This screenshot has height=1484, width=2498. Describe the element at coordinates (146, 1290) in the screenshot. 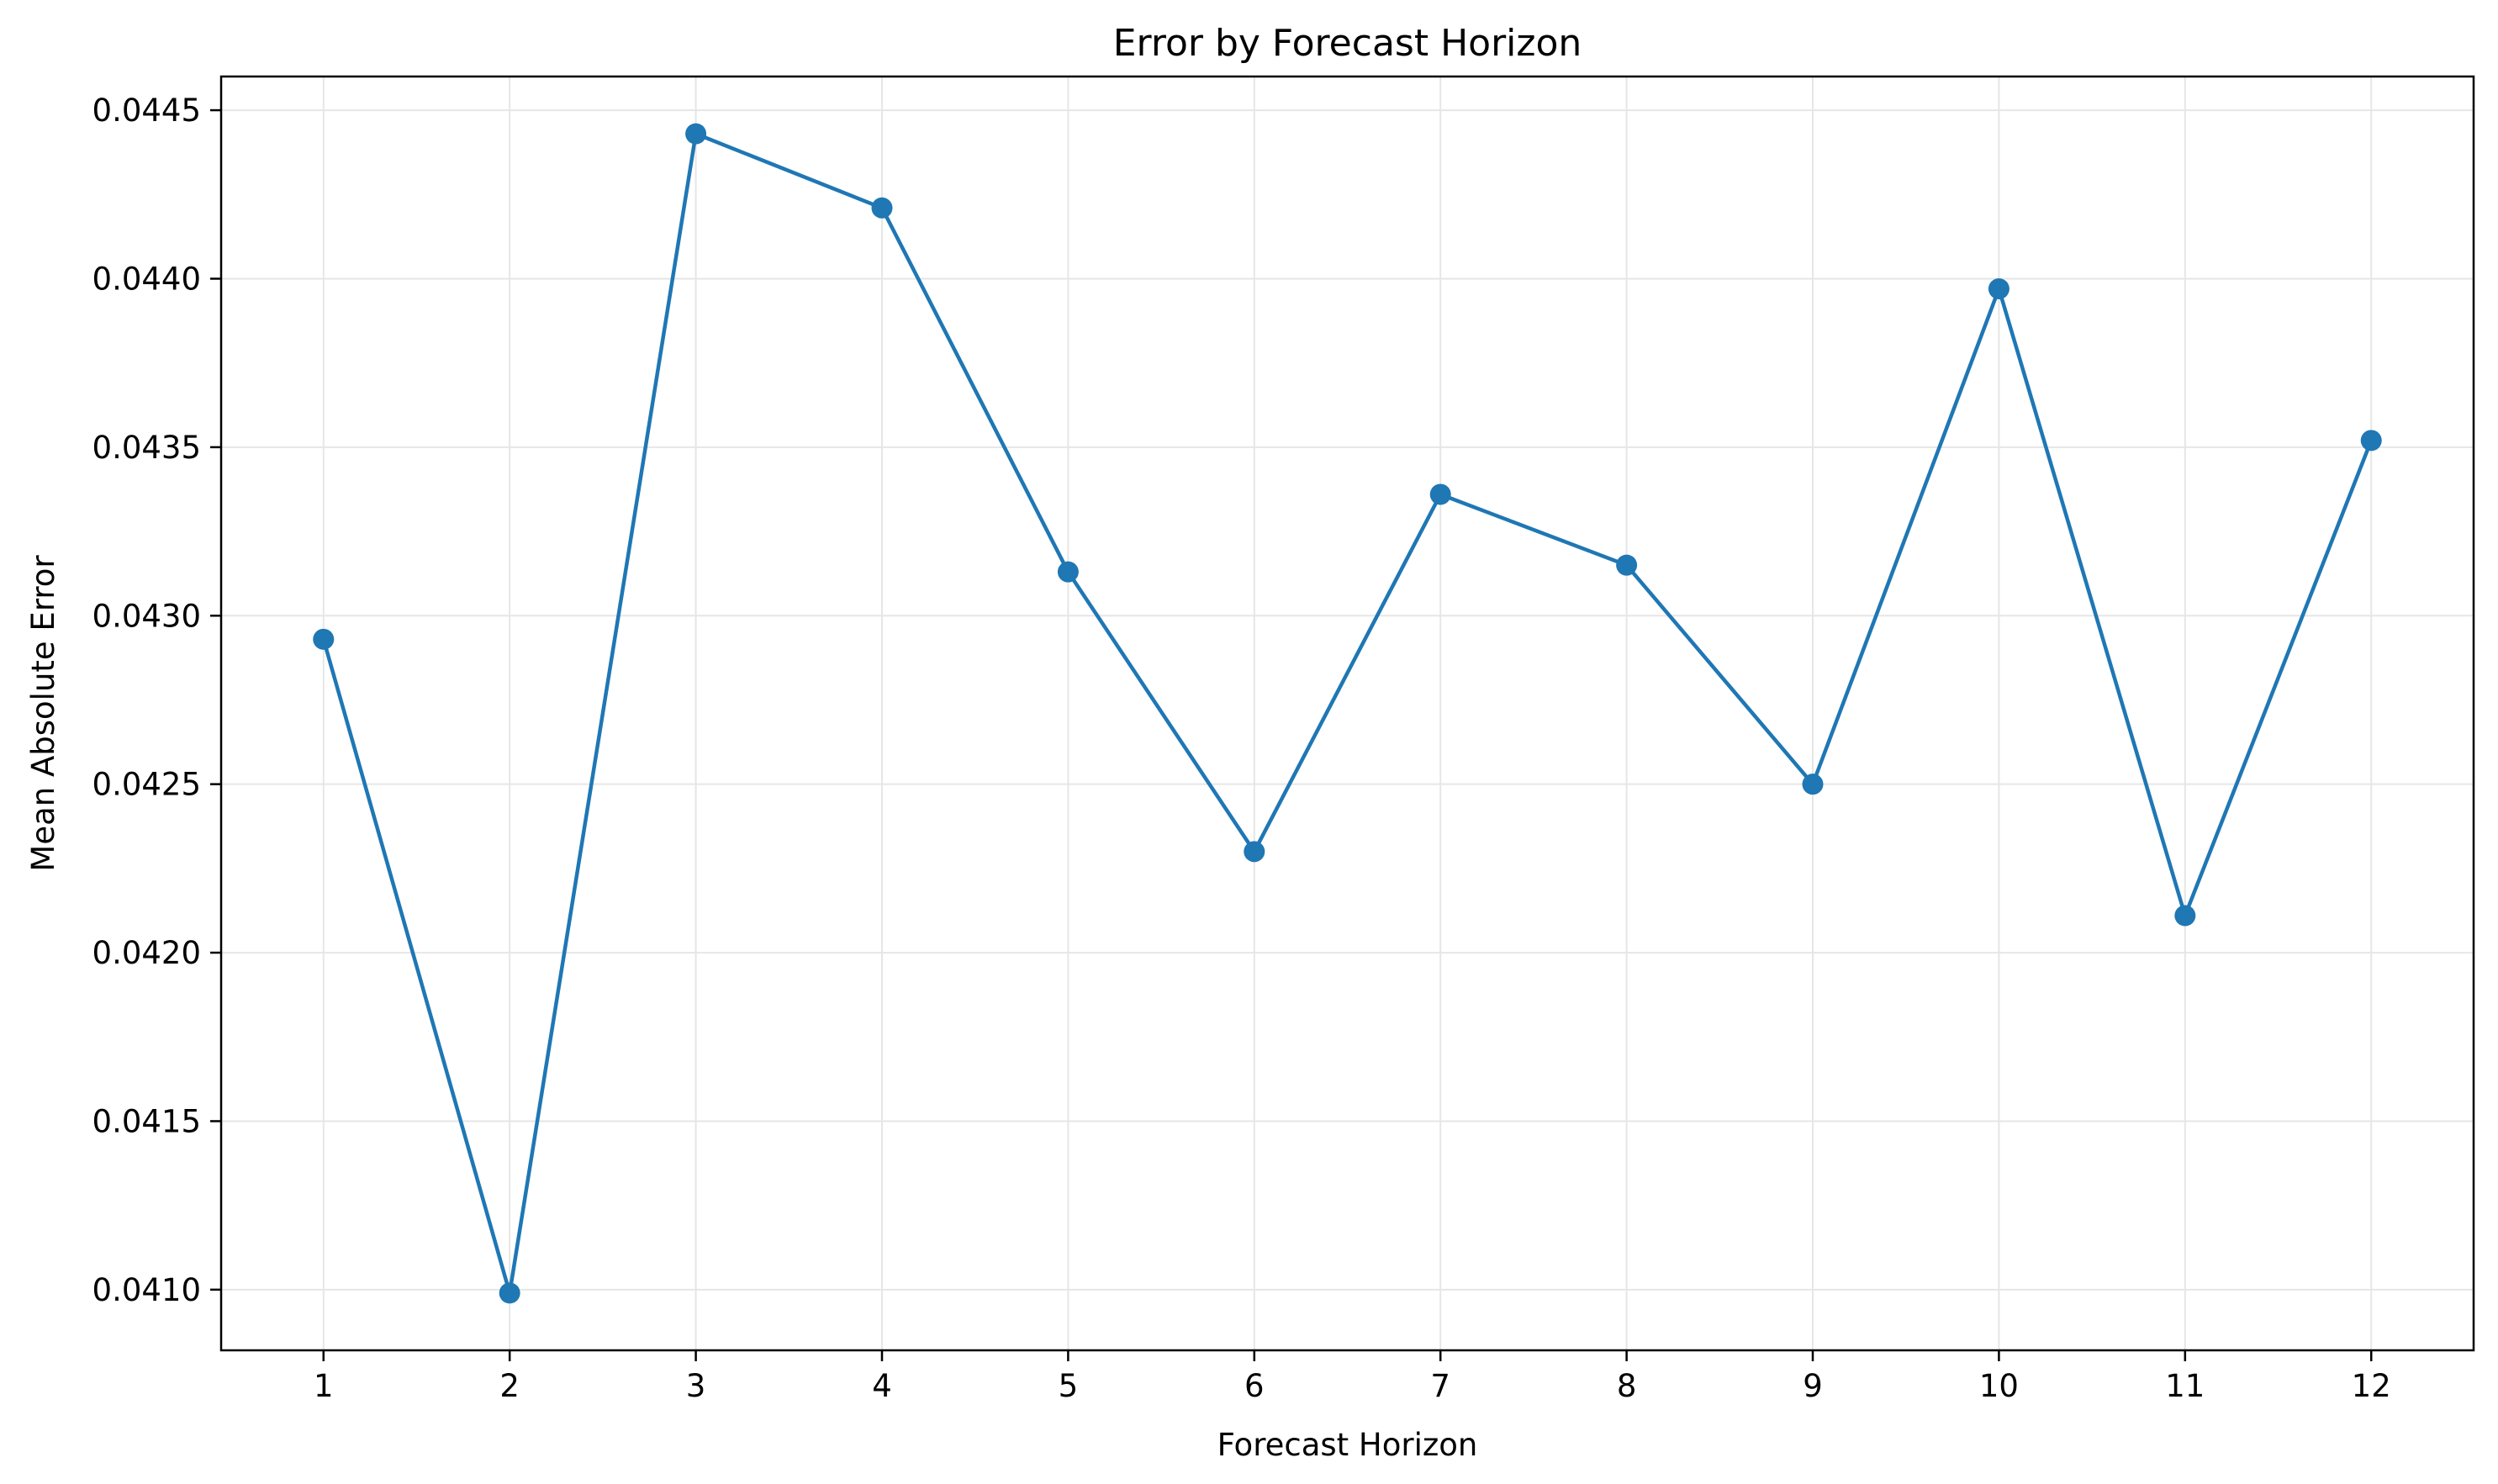

I see `y-tick-label: 0.0410` at that location.